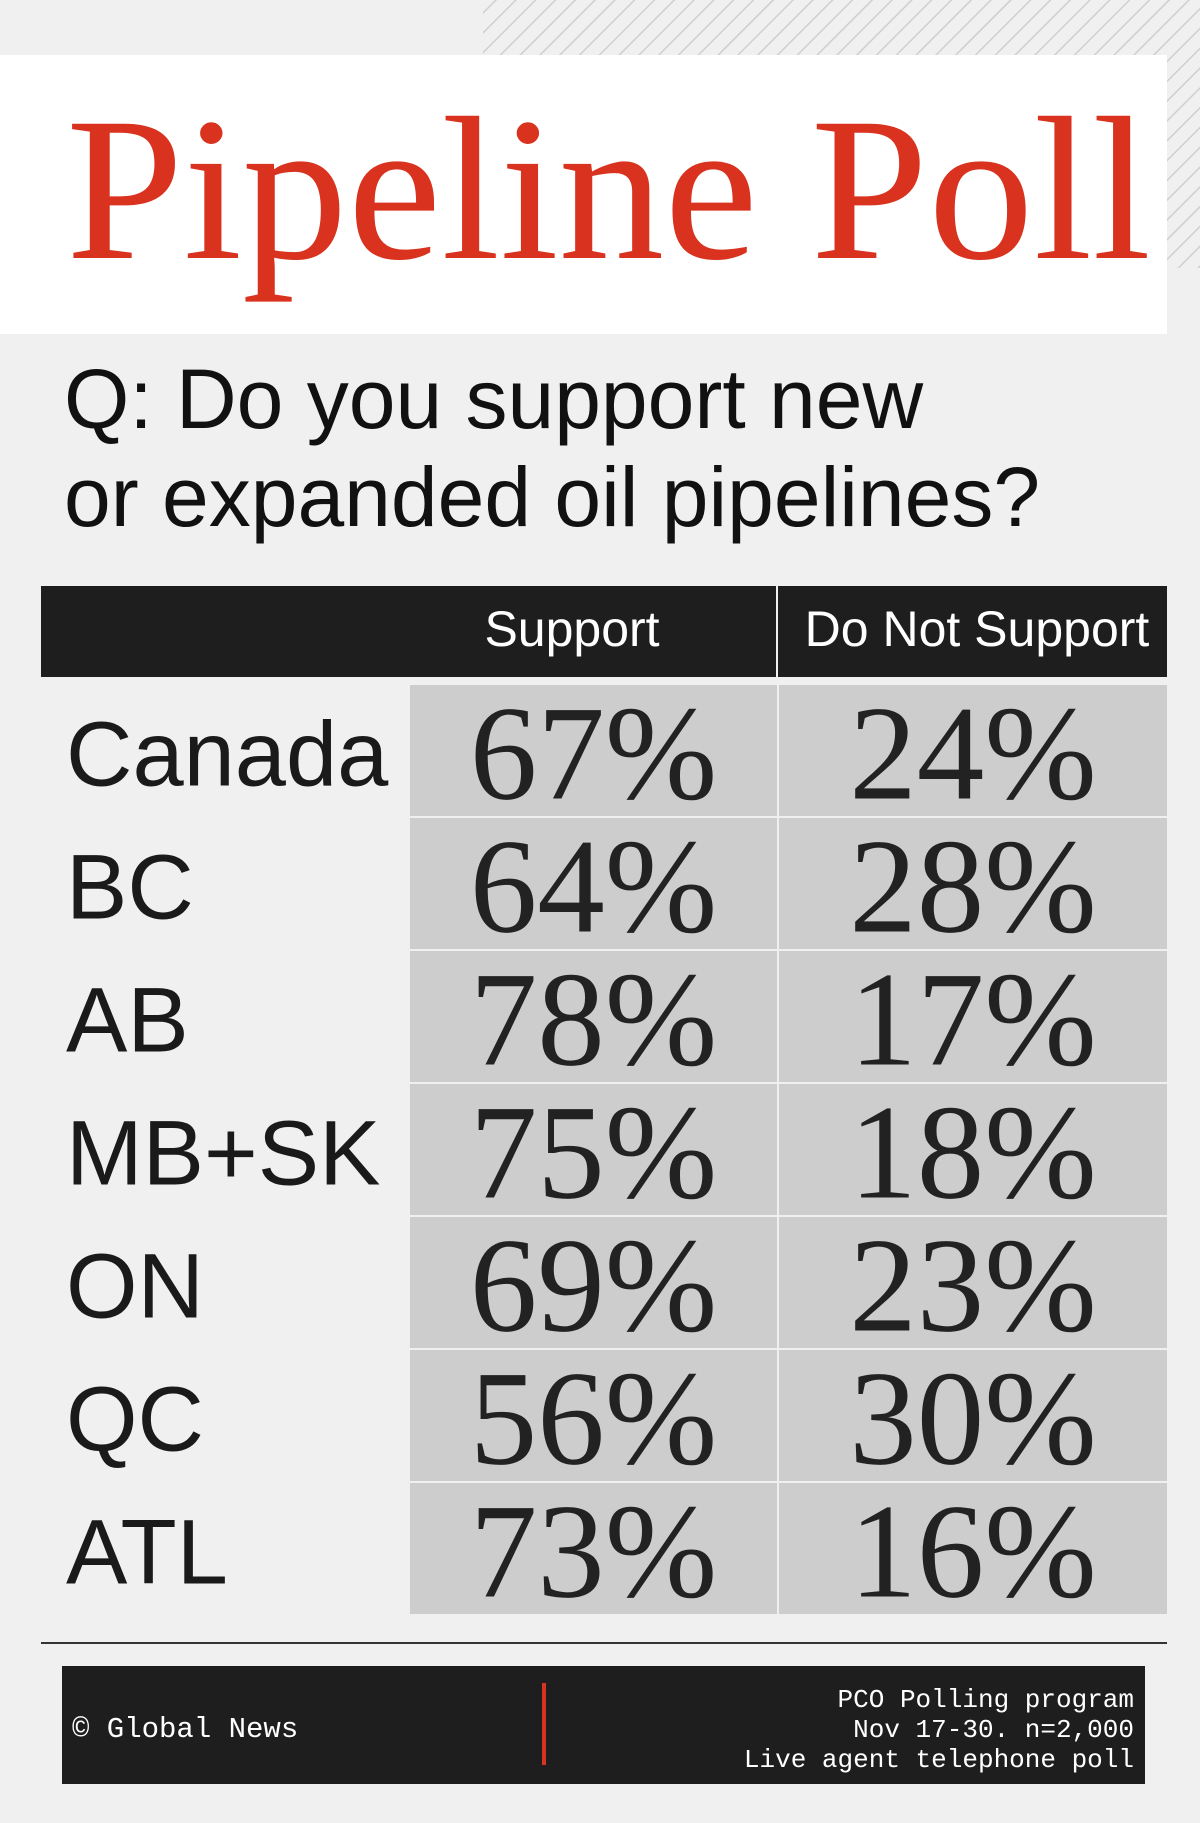  What do you see at coordinates (227, 755) in the screenshot?
I see `row-label: Canada` at bounding box center [227, 755].